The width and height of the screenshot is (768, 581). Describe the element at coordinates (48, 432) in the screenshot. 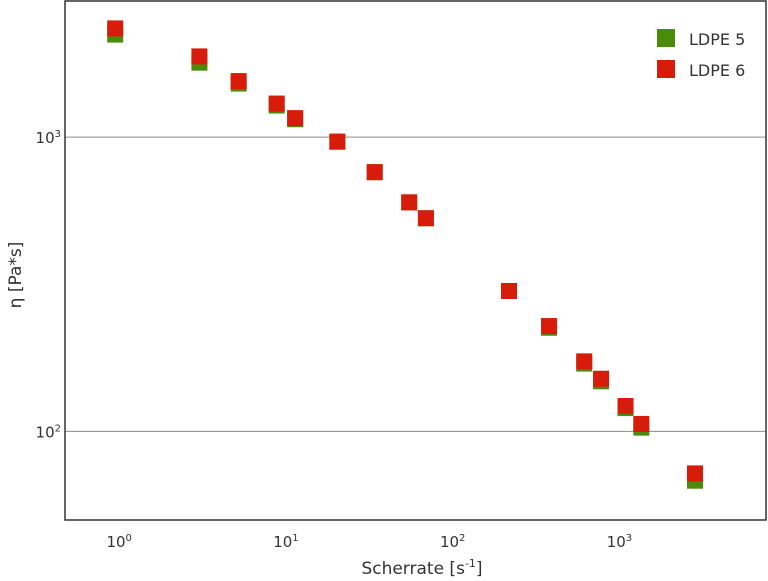

I see `y-tick-label: 102` at that location.